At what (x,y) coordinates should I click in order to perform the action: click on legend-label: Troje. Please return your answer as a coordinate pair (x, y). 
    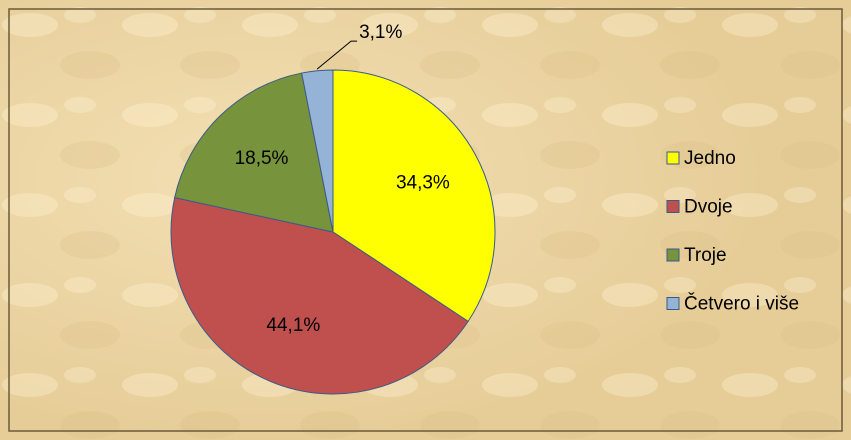
    Looking at the image, I should click on (705, 255).